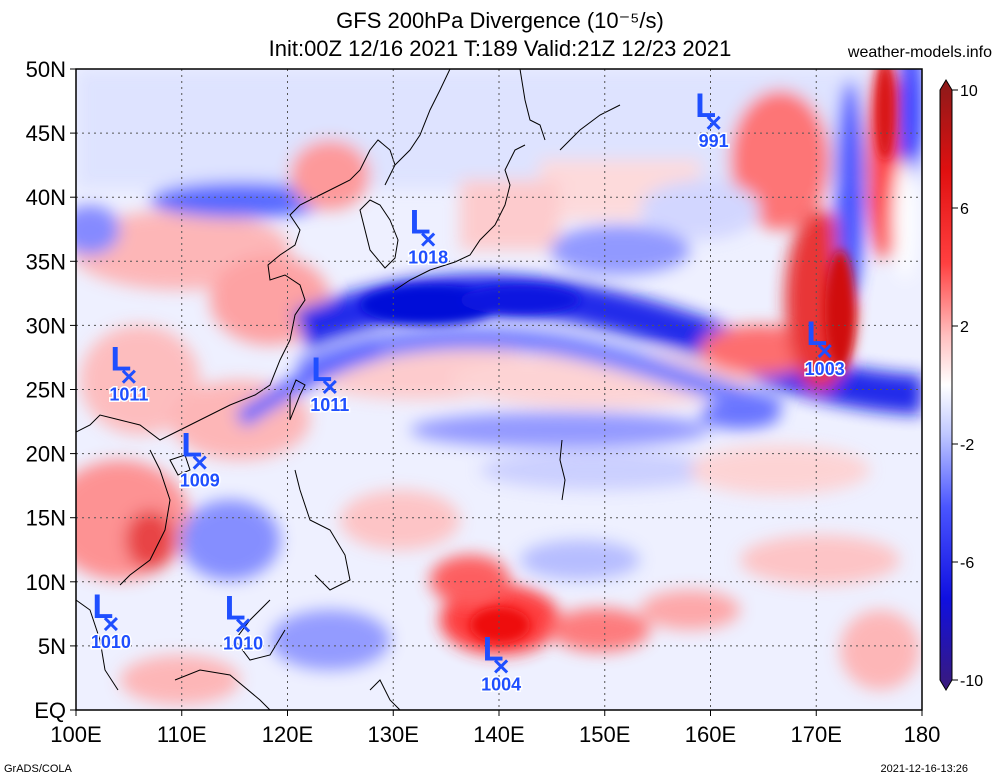 This screenshot has width=1000, height=779. What do you see at coordinates (971, 681) in the screenshot?
I see `colorbar-label: -10` at bounding box center [971, 681].